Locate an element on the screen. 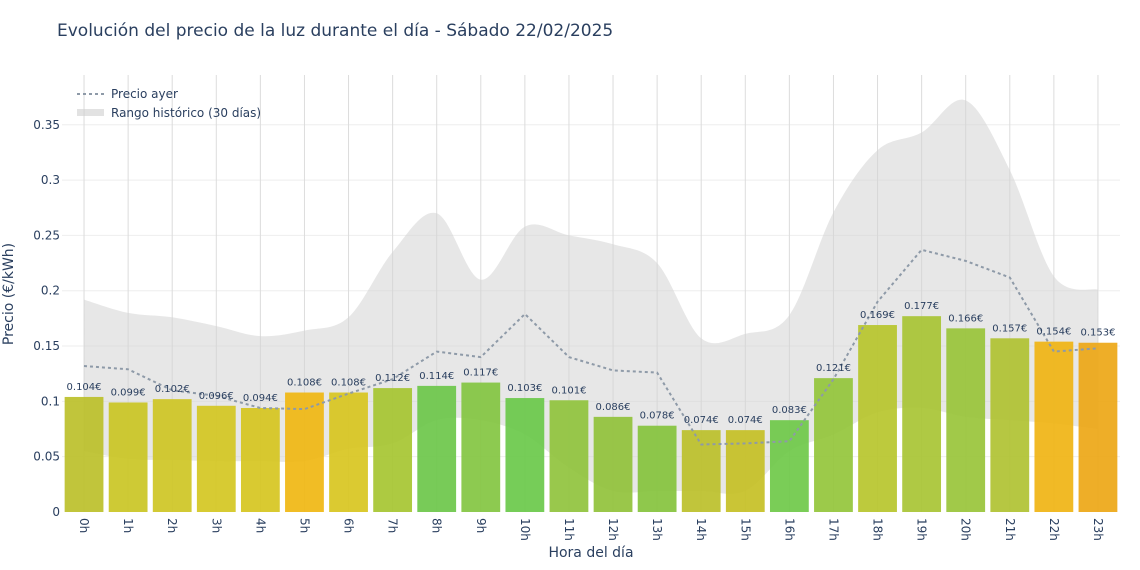  bar-value-label: 0.166€ is located at coordinates (965, 318).